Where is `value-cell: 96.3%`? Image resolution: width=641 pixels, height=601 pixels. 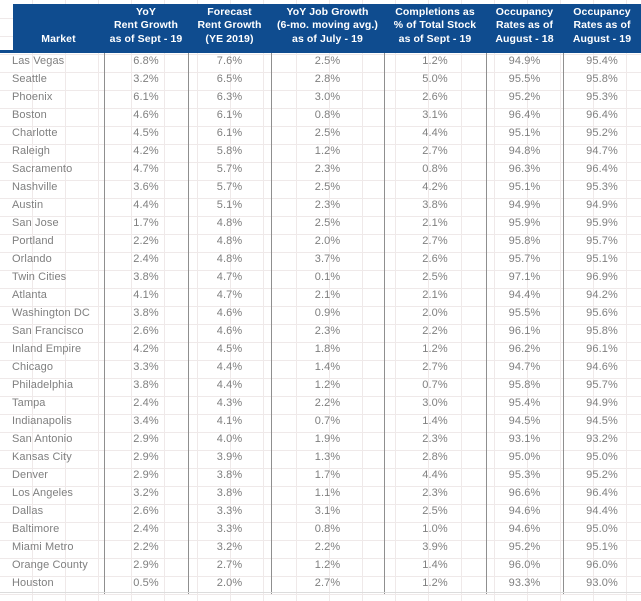 value-cell: 96.3% is located at coordinates (524, 169).